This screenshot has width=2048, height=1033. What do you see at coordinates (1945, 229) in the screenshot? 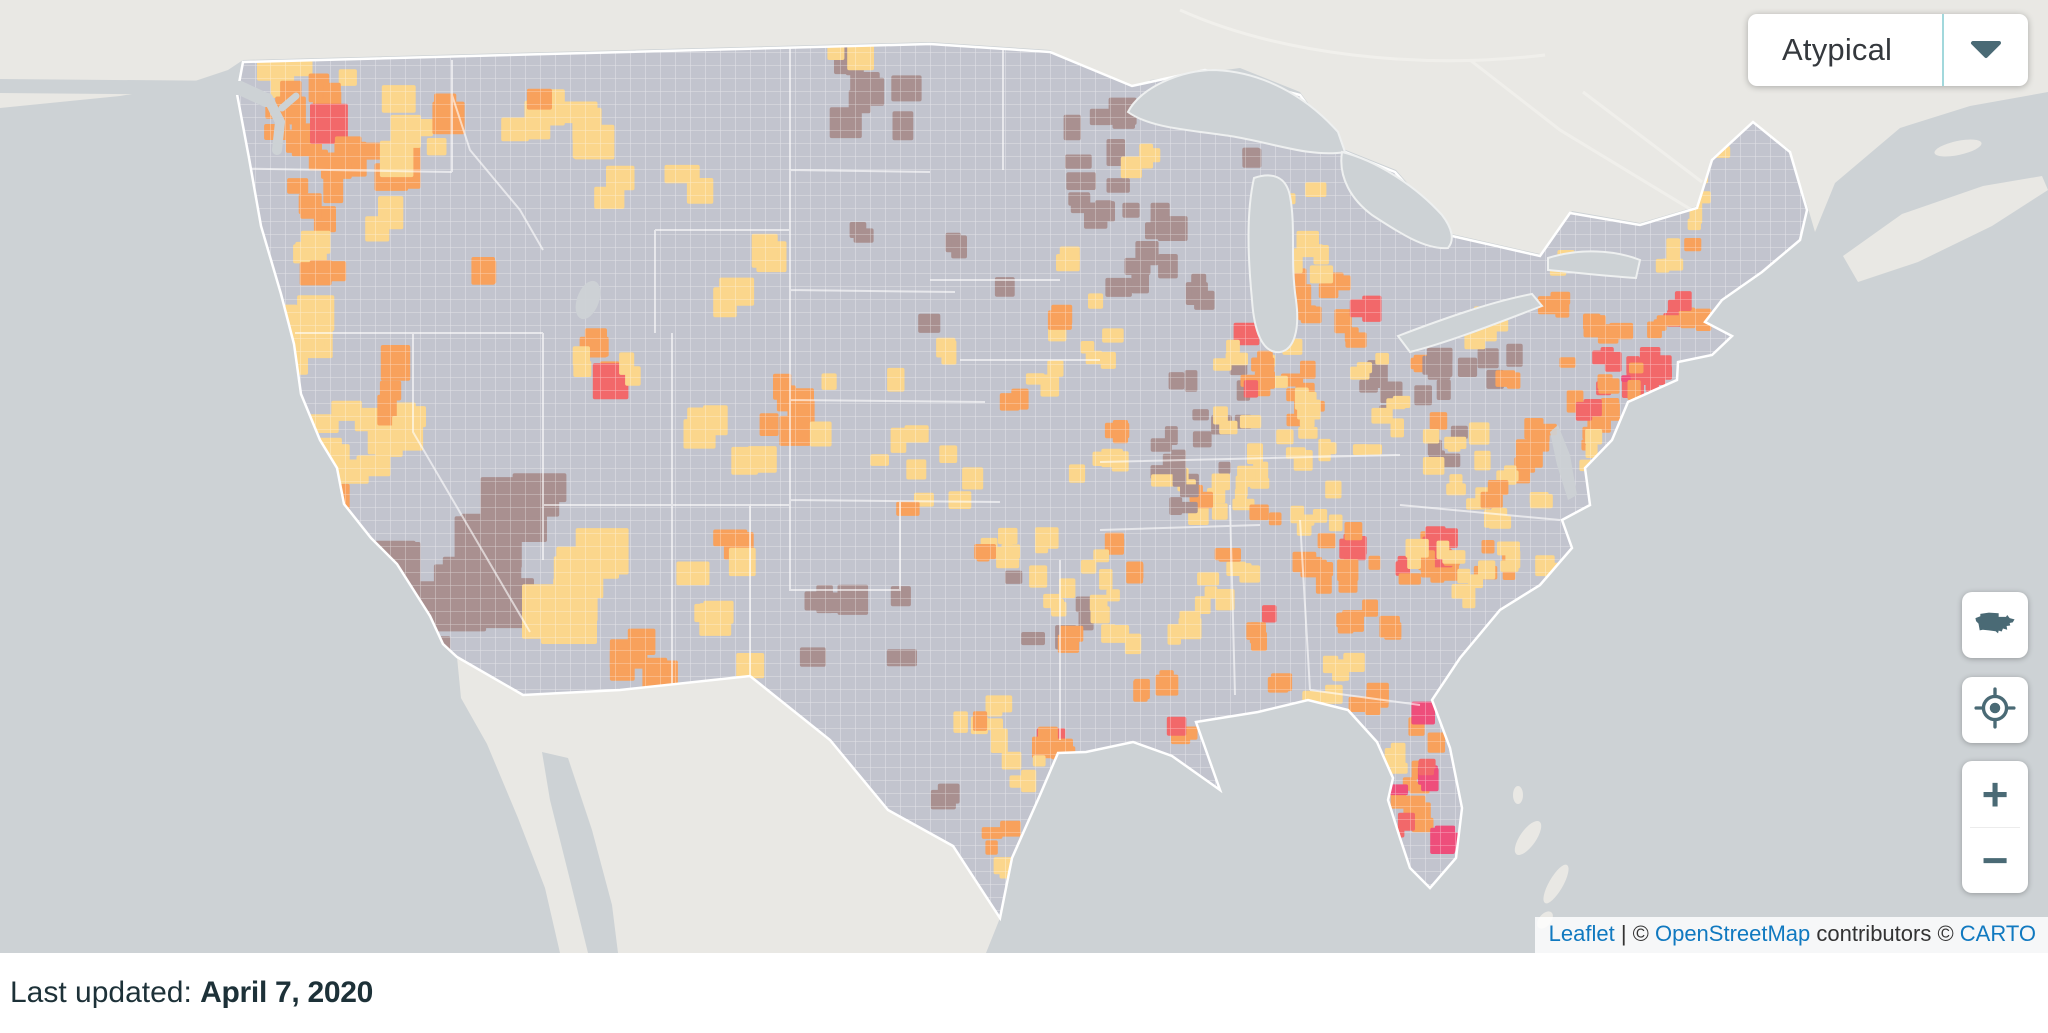
I see `nova-scotia` at bounding box center [1945, 229].